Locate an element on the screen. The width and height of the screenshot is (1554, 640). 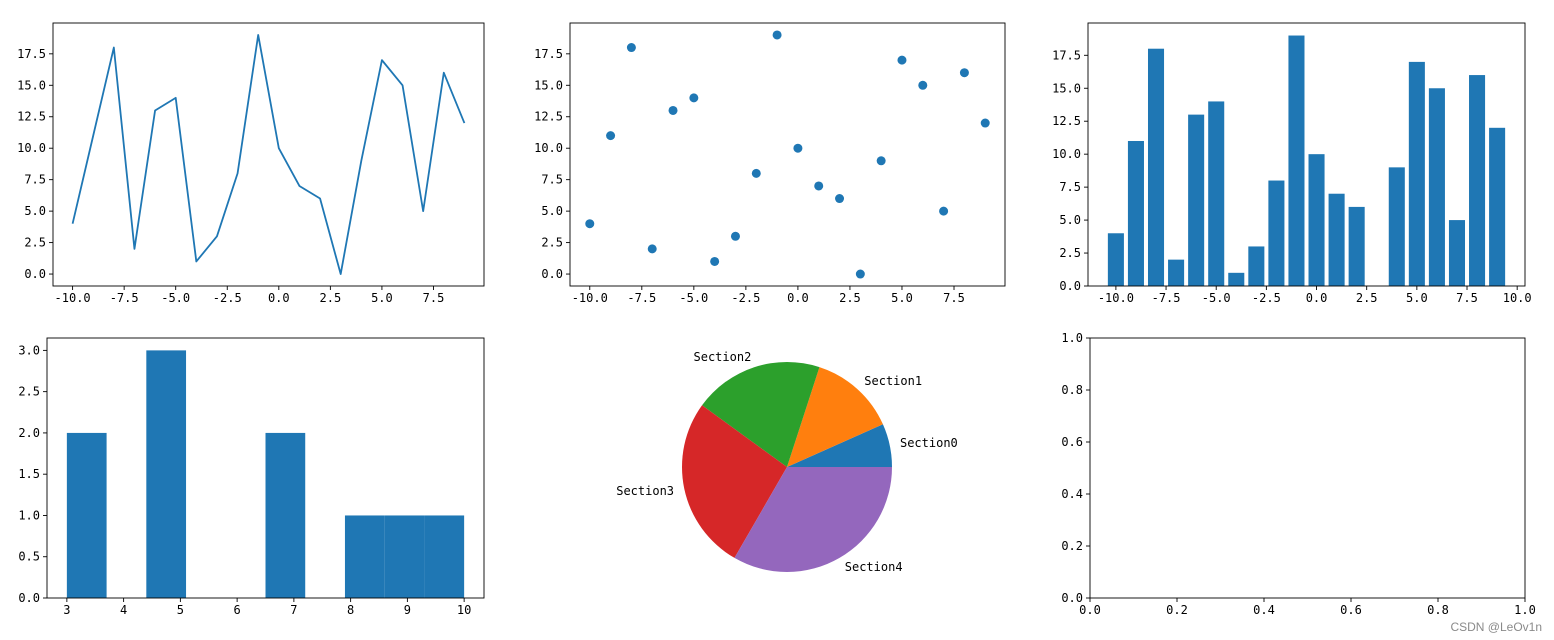
line-chart-ytick-label: 2.5 is located at coordinates (35, 243).